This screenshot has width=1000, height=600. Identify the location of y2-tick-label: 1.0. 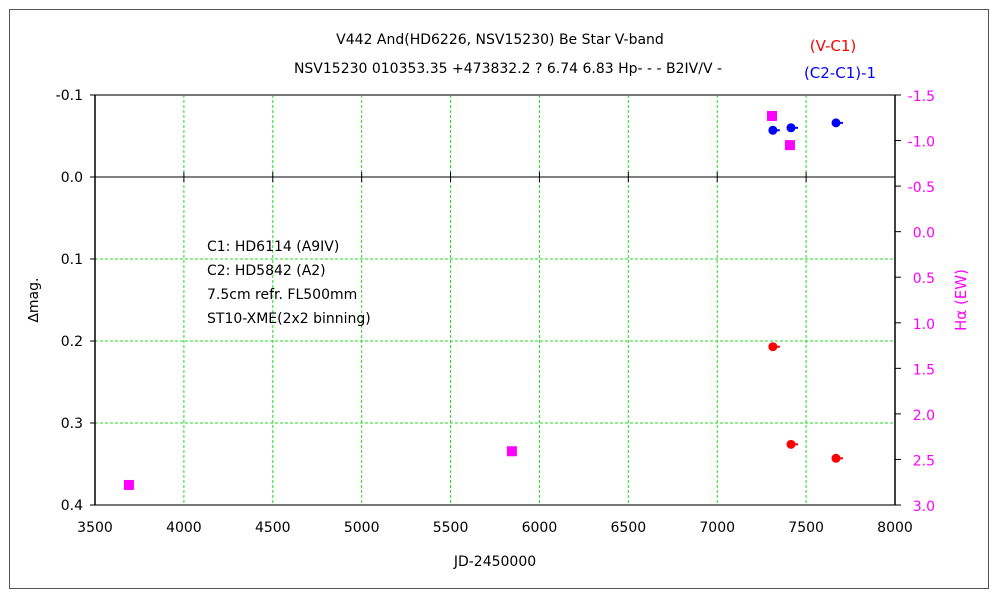
(924, 325).